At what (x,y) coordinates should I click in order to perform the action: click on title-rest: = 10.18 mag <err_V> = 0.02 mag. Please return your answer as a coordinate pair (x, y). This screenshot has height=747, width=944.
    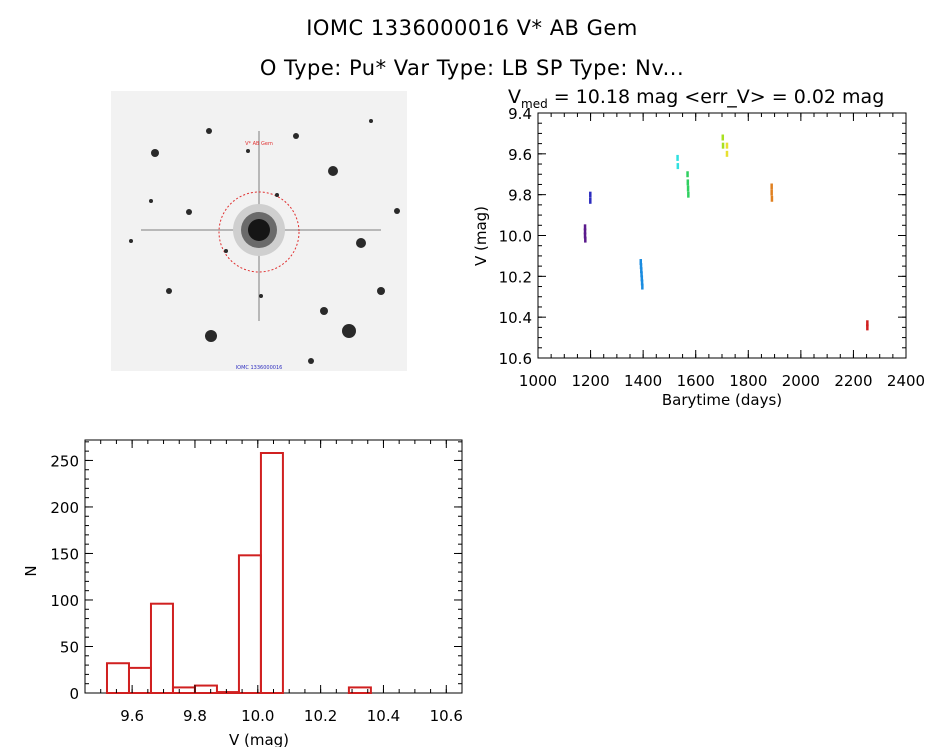
    Looking at the image, I should click on (716, 97).